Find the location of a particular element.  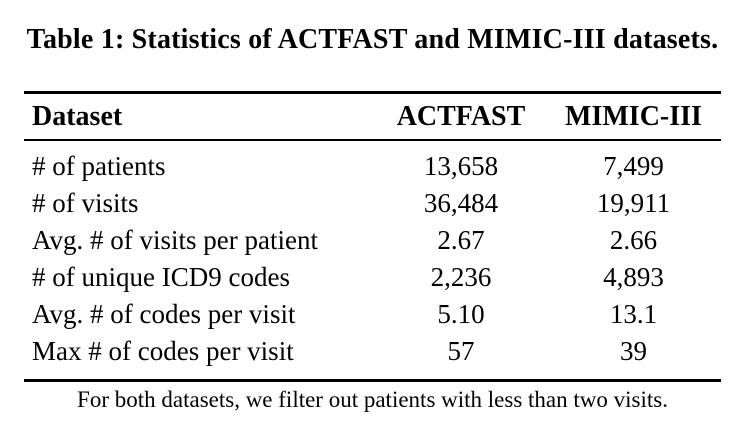

row-value-actfast: 13,658 is located at coordinates (461, 166).